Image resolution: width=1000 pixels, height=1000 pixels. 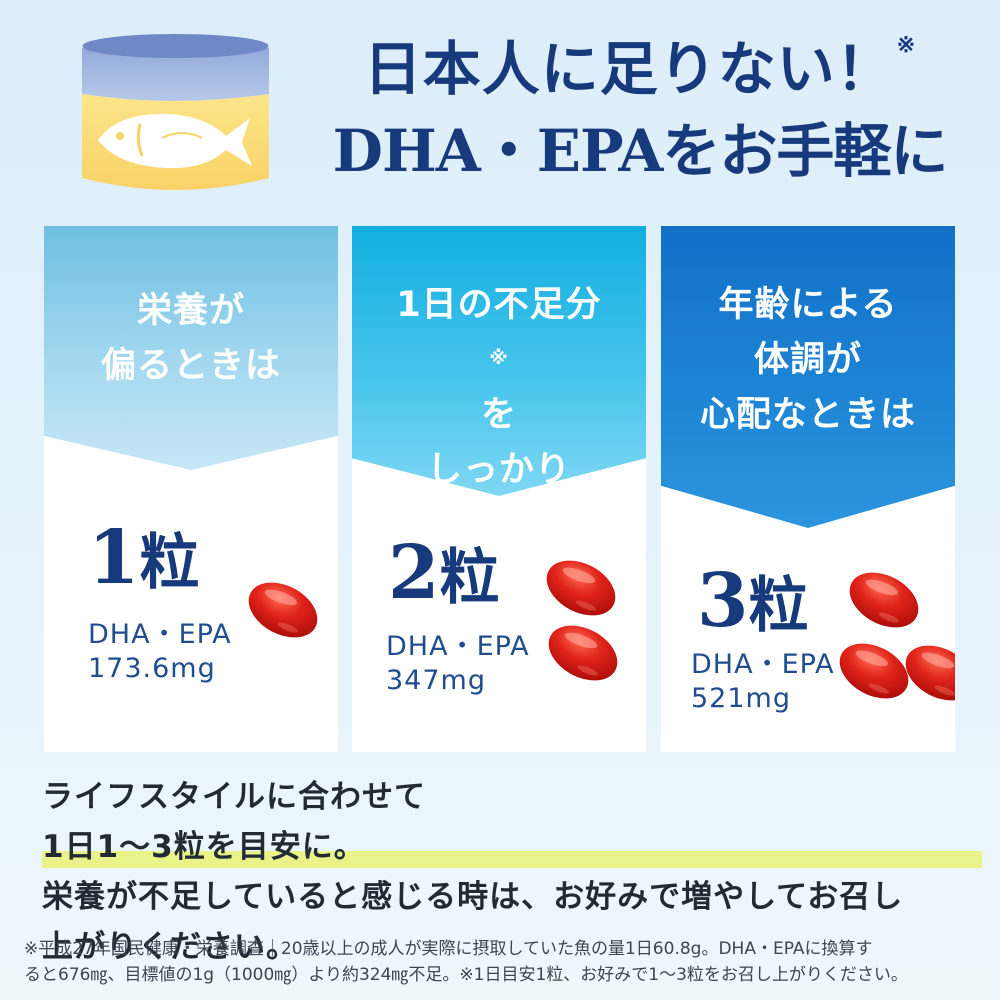 What do you see at coordinates (640, 151) in the screenshot?
I see `title-line-2: DHA・EPAをお手軽に` at bounding box center [640, 151].